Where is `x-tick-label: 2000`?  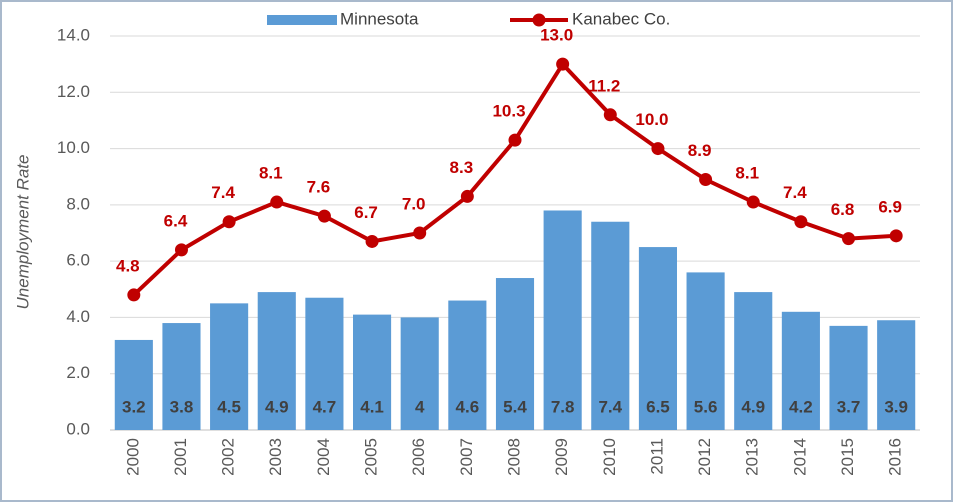
x-tick-label: 2000 is located at coordinates (132, 457).